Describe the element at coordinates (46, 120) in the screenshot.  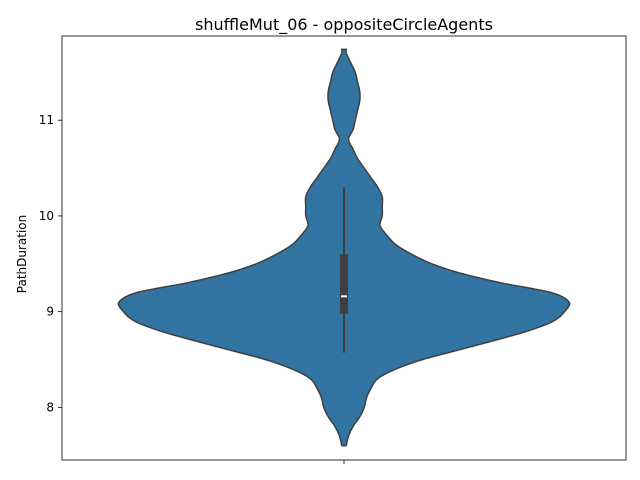
I see `y-tick-label: 11` at that location.